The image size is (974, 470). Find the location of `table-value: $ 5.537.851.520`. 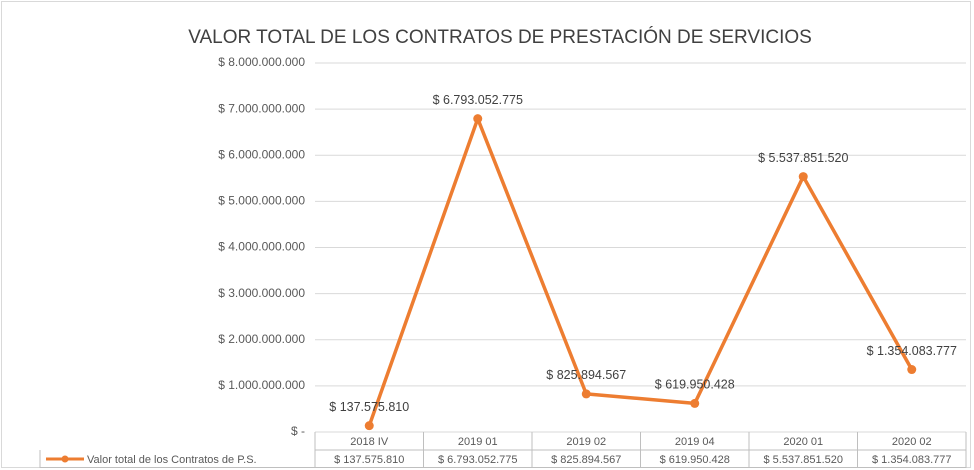

table-value: $ 5.537.851.520 is located at coordinates (803, 460).